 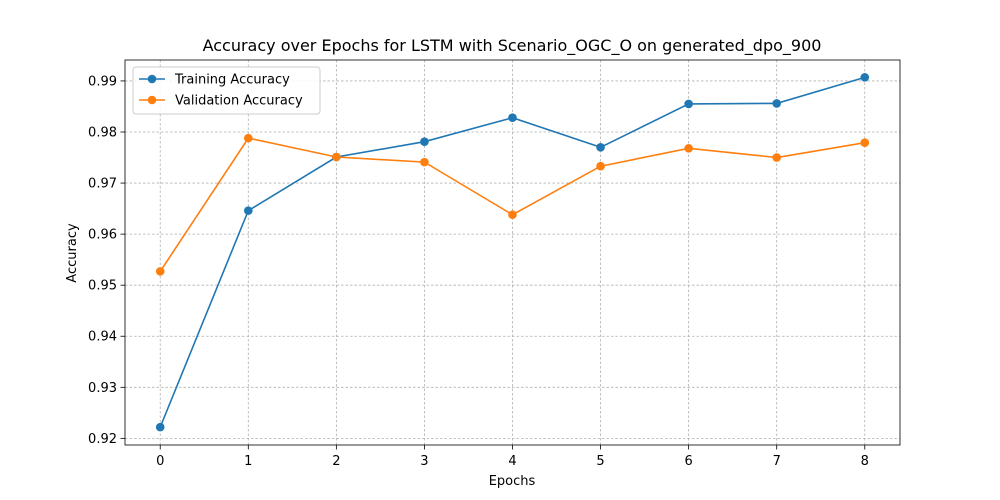 What do you see at coordinates (424, 461) in the screenshot?
I see `x-tick-label: 3` at bounding box center [424, 461].